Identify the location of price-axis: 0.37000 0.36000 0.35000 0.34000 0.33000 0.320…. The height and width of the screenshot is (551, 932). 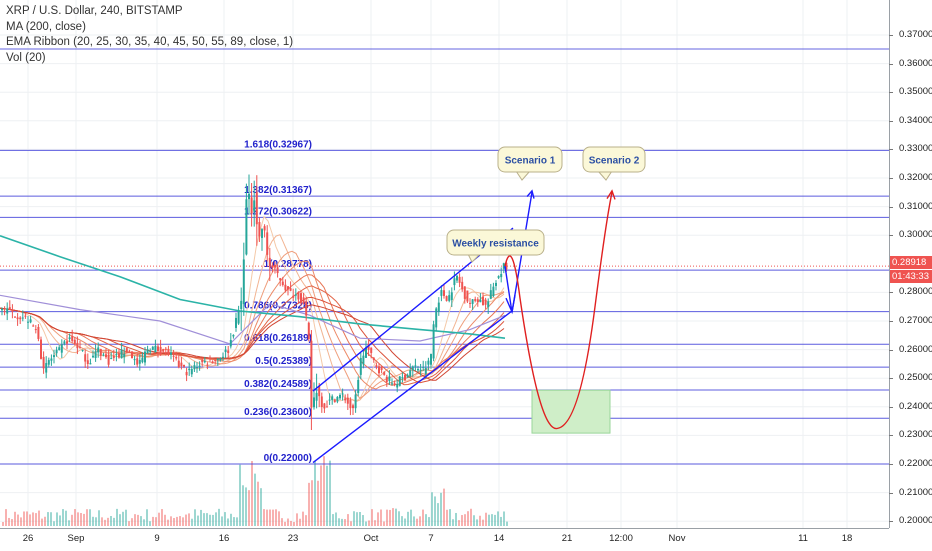
(910, 264).